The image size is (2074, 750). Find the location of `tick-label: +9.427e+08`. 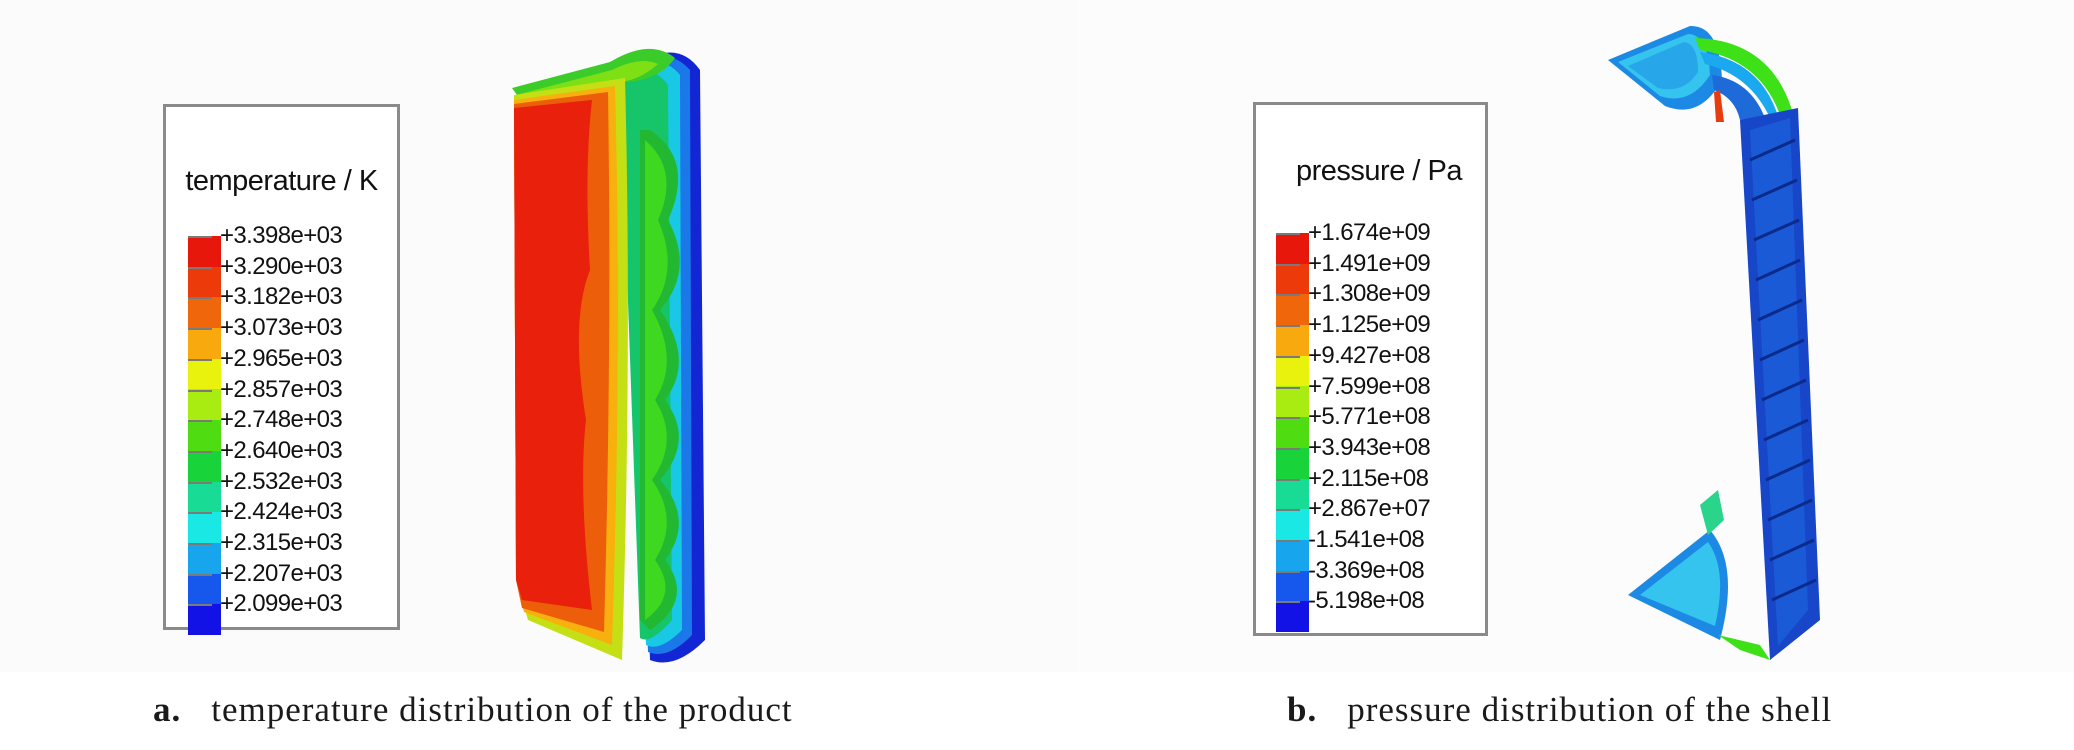

tick-label: +9.427e+08 is located at coordinates (1369, 355).